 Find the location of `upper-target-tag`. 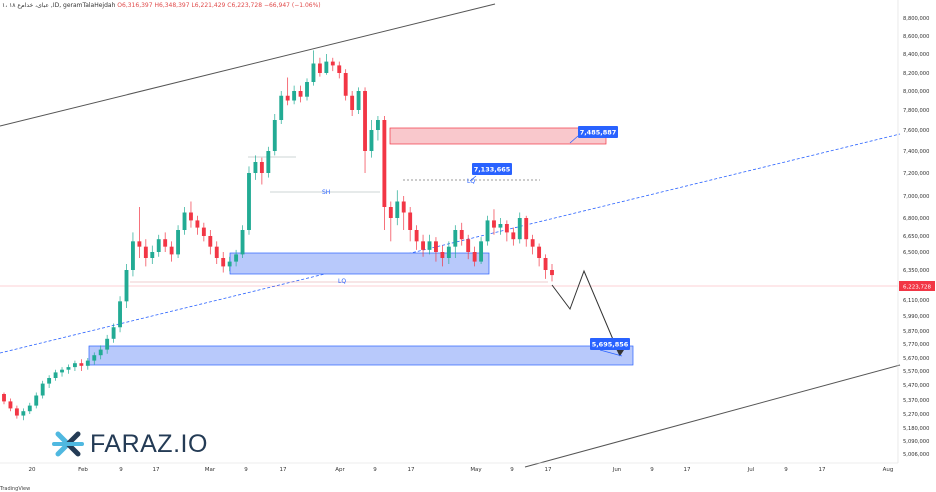

upper-target-tag is located at coordinates (598, 132).